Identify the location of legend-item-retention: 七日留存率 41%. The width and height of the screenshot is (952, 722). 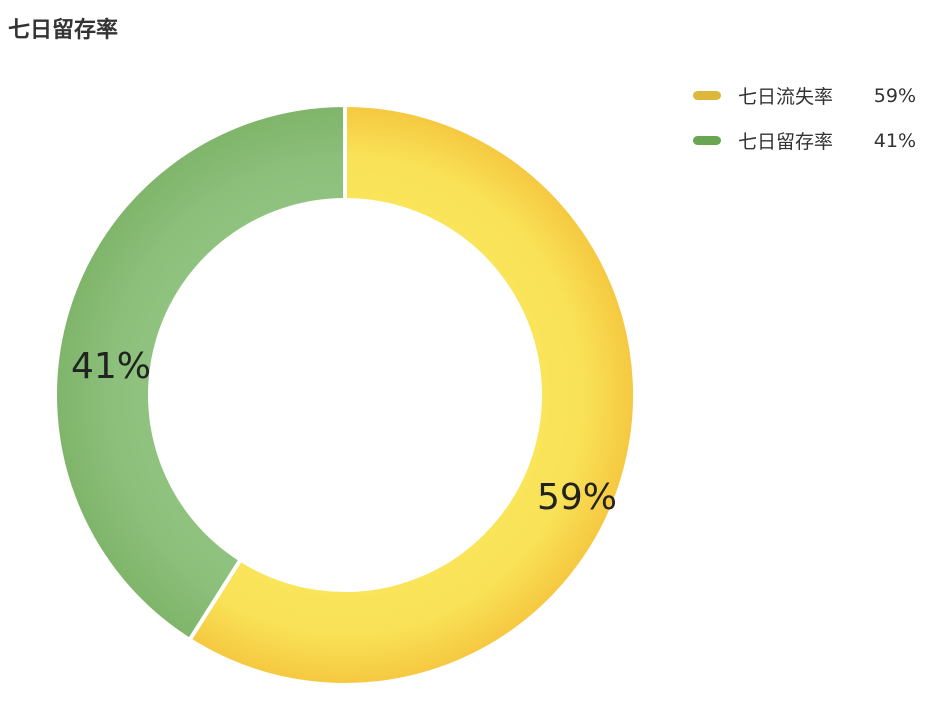
(804, 140).